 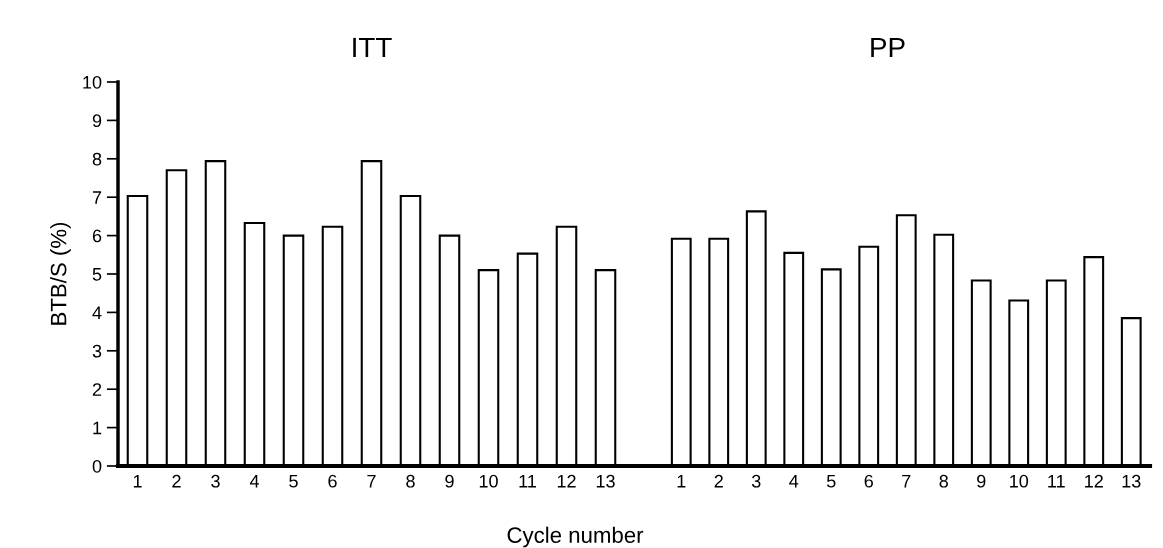 What do you see at coordinates (372, 47) in the screenshot?
I see `chart-title: ITT` at bounding box center [372, 47].